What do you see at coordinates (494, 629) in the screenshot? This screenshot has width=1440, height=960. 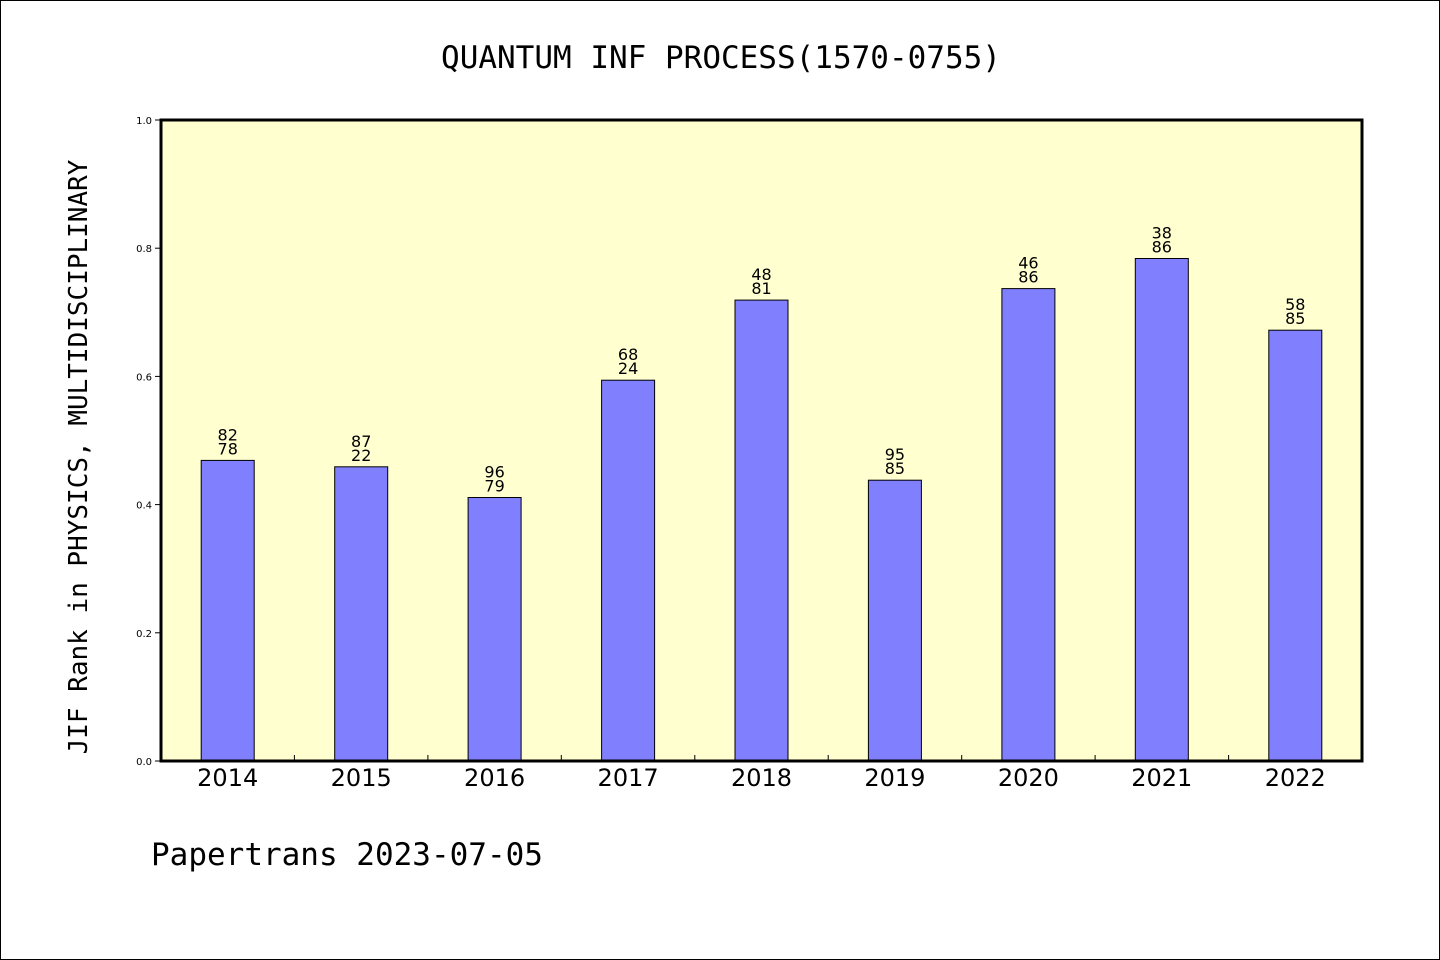 I see `bar-2016` at bounding box center [494, 629].